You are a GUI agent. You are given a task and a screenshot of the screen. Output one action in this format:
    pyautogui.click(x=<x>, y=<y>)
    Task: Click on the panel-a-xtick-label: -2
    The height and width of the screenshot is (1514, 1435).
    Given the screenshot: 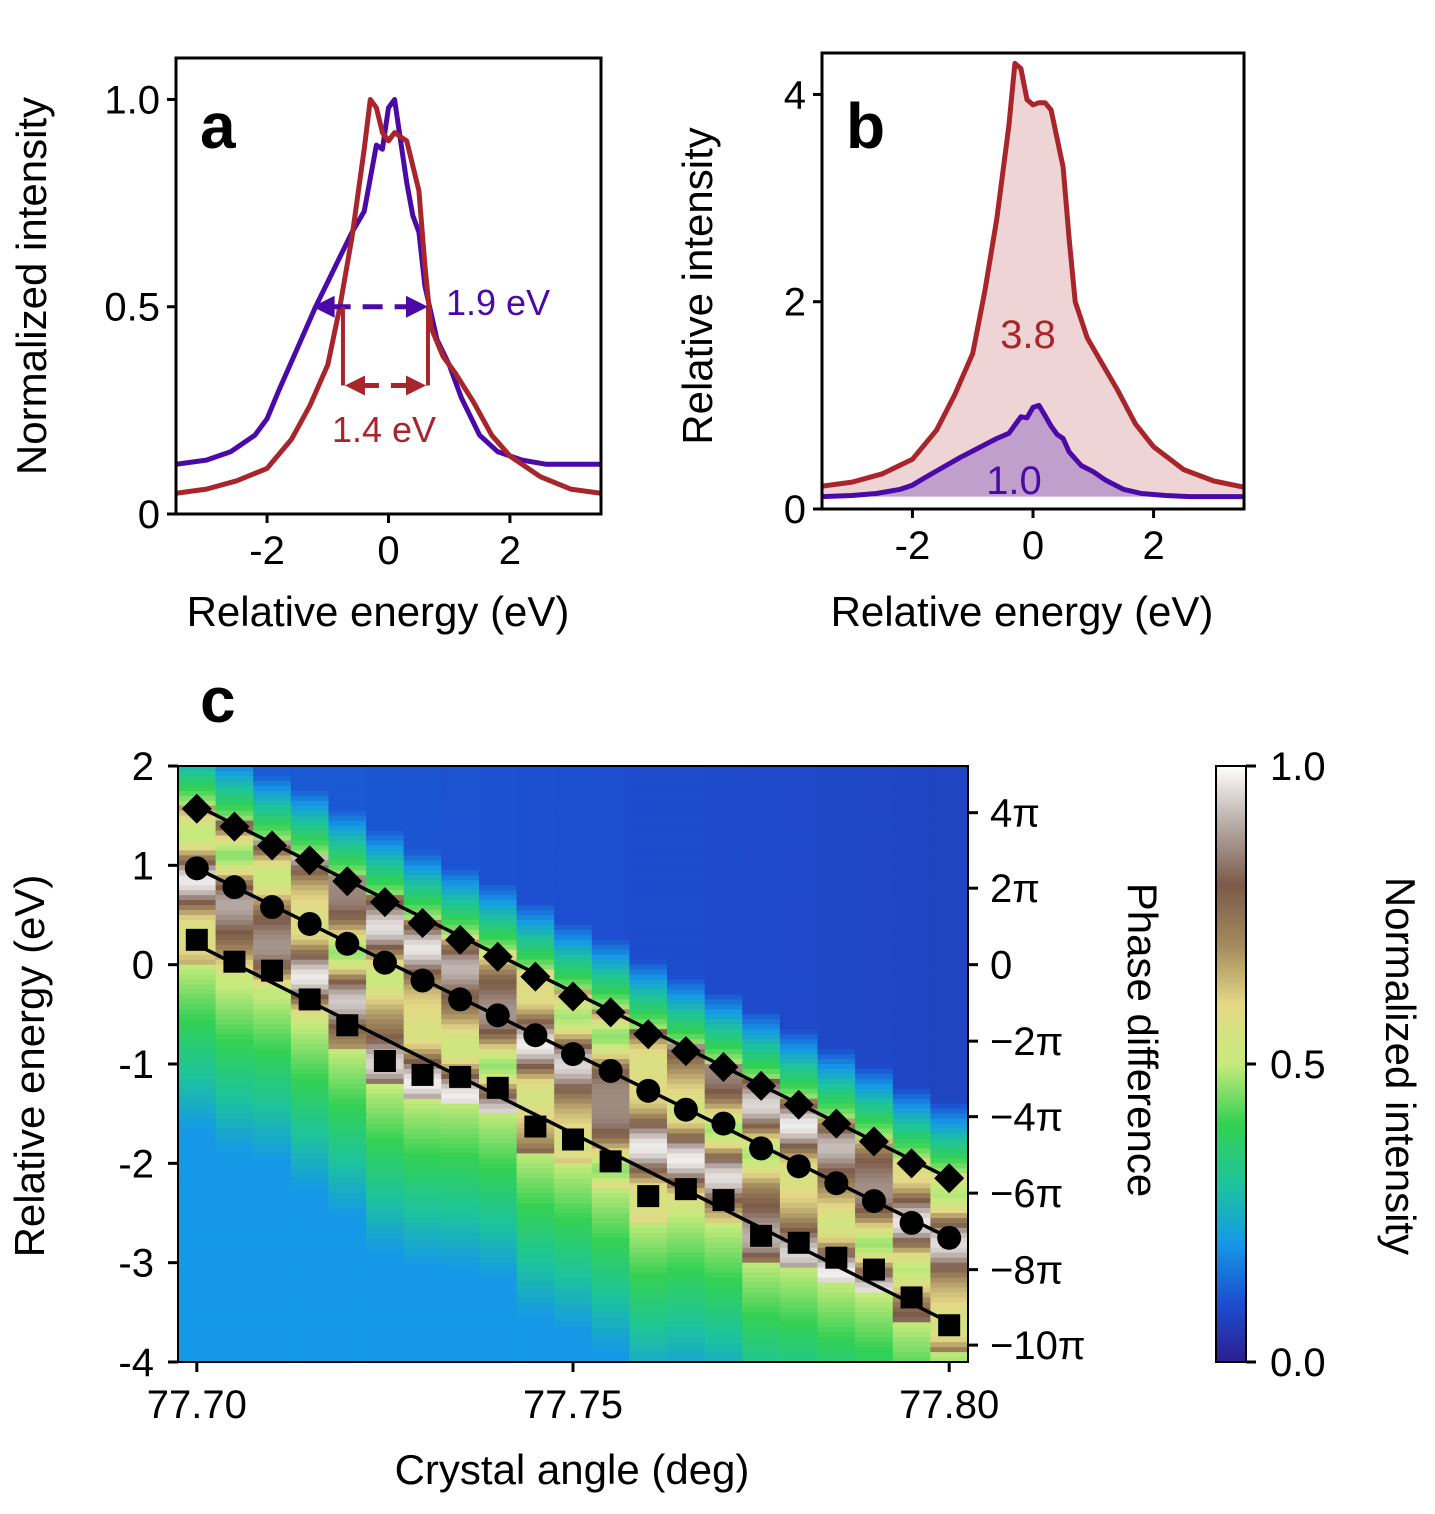 What is the action you would take?
    pyautogui.click(x=267, y=551)
    